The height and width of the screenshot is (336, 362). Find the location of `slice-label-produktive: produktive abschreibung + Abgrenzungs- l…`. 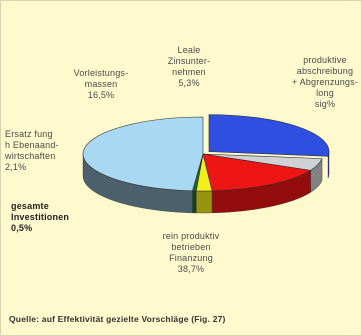

slice-label-produktive: produktive abschreibung + Abgrenzungs- l… is located at coordinates (325, 82).